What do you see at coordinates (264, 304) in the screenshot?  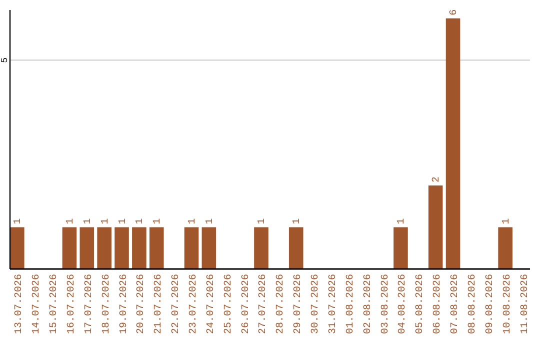 I see `x-tick-label: 27.07.2026` at bounding box center [264, 304].